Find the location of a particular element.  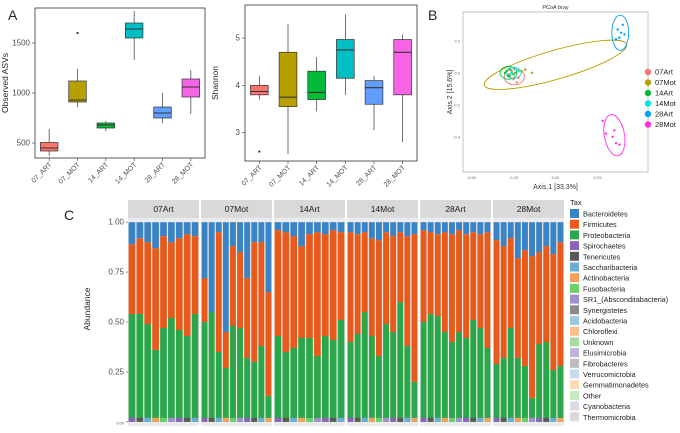

legend-label: 07Art is located at coordinates (664, 72).